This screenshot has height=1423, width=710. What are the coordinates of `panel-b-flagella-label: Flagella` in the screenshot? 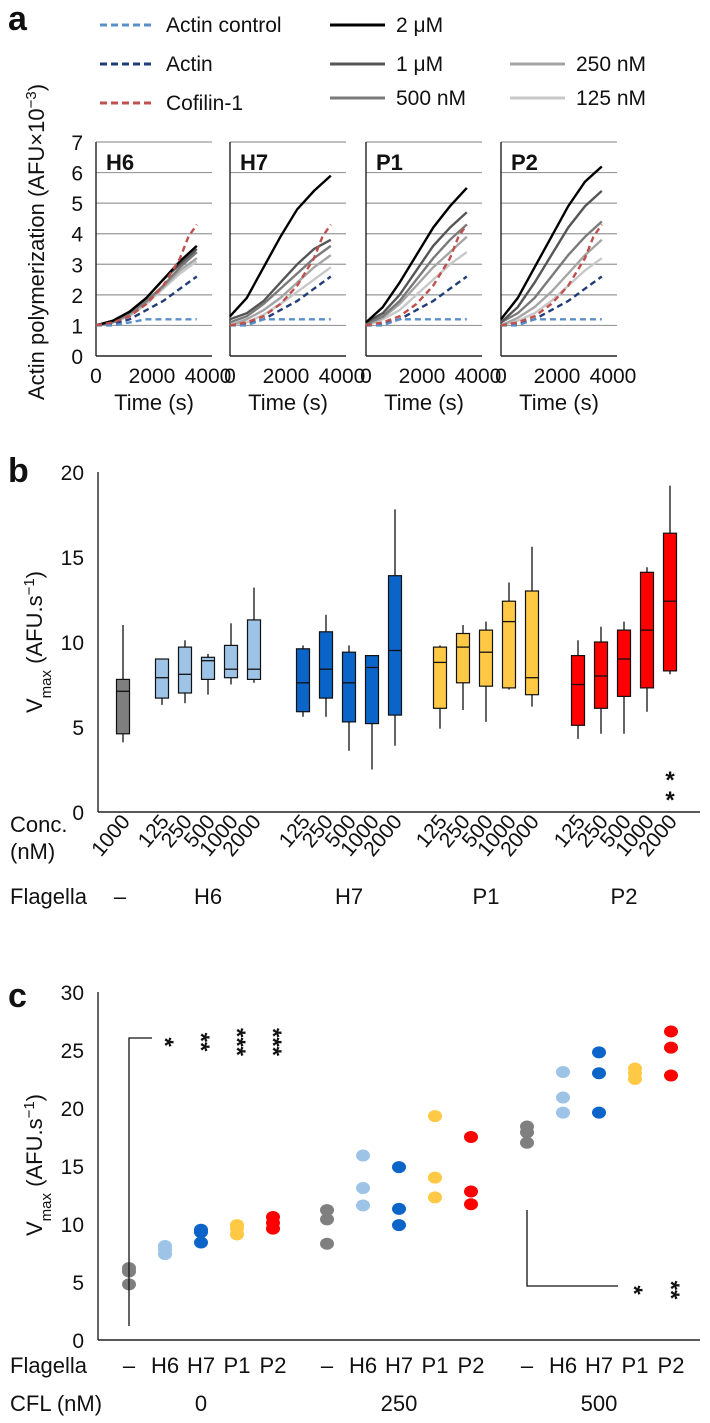 It's located at (49, 896).